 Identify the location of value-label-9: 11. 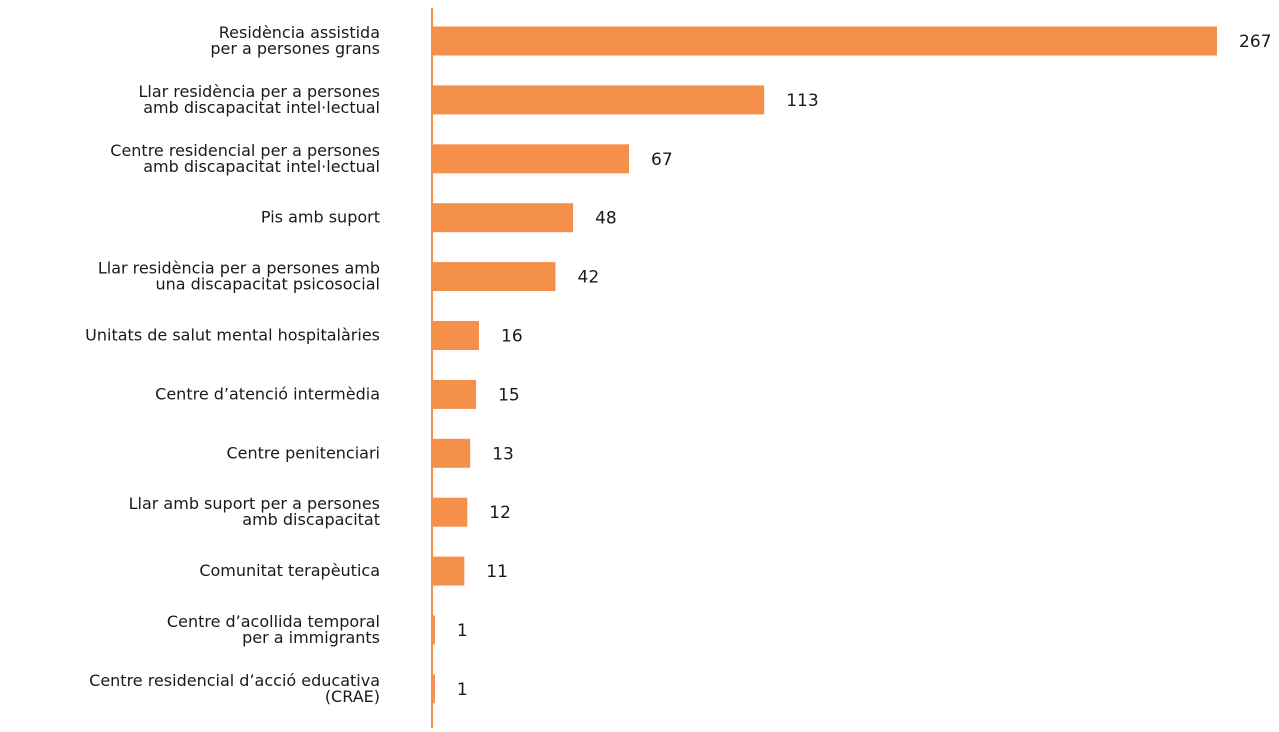
(497, 572).